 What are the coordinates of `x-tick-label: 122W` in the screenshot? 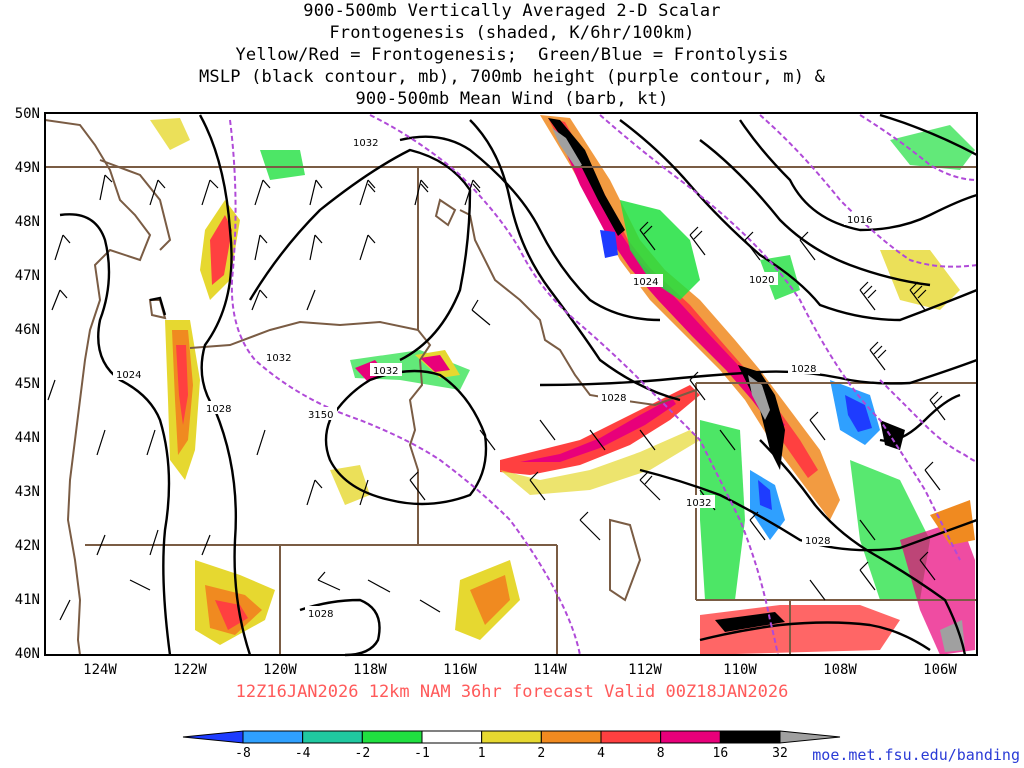 It's located at (190, 670).